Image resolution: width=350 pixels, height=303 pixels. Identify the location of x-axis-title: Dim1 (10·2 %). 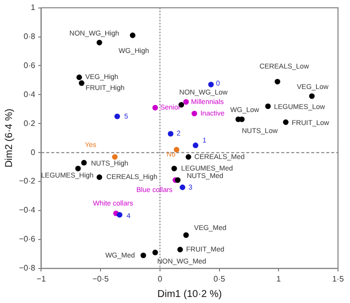
(189, 294).